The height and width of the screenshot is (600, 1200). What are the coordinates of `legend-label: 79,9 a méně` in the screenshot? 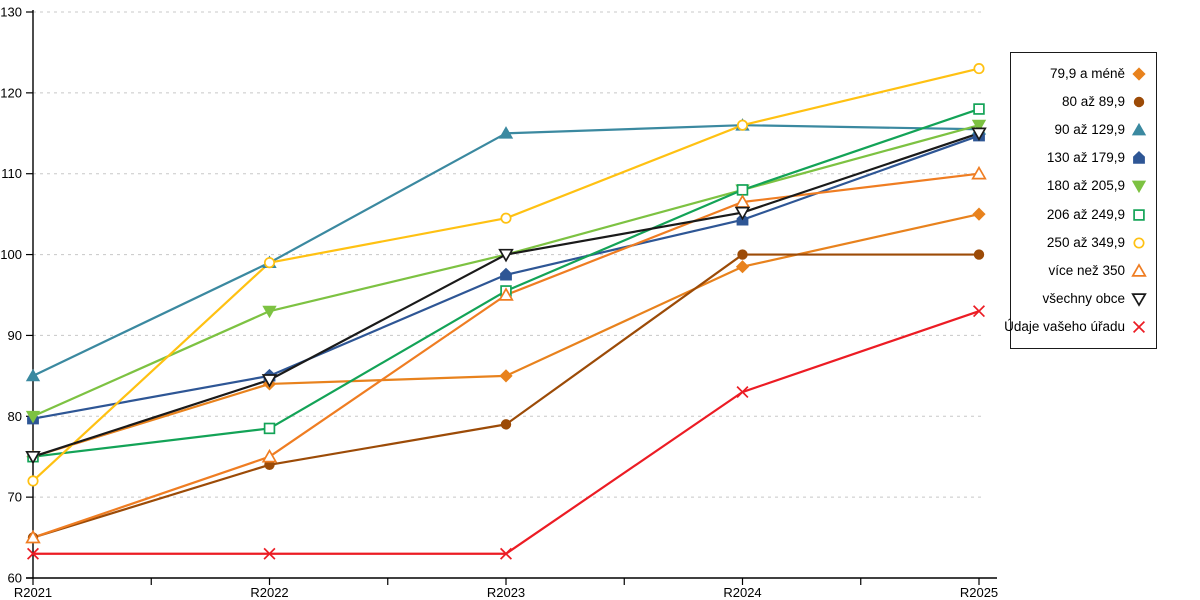 It's located at (1087, 73).